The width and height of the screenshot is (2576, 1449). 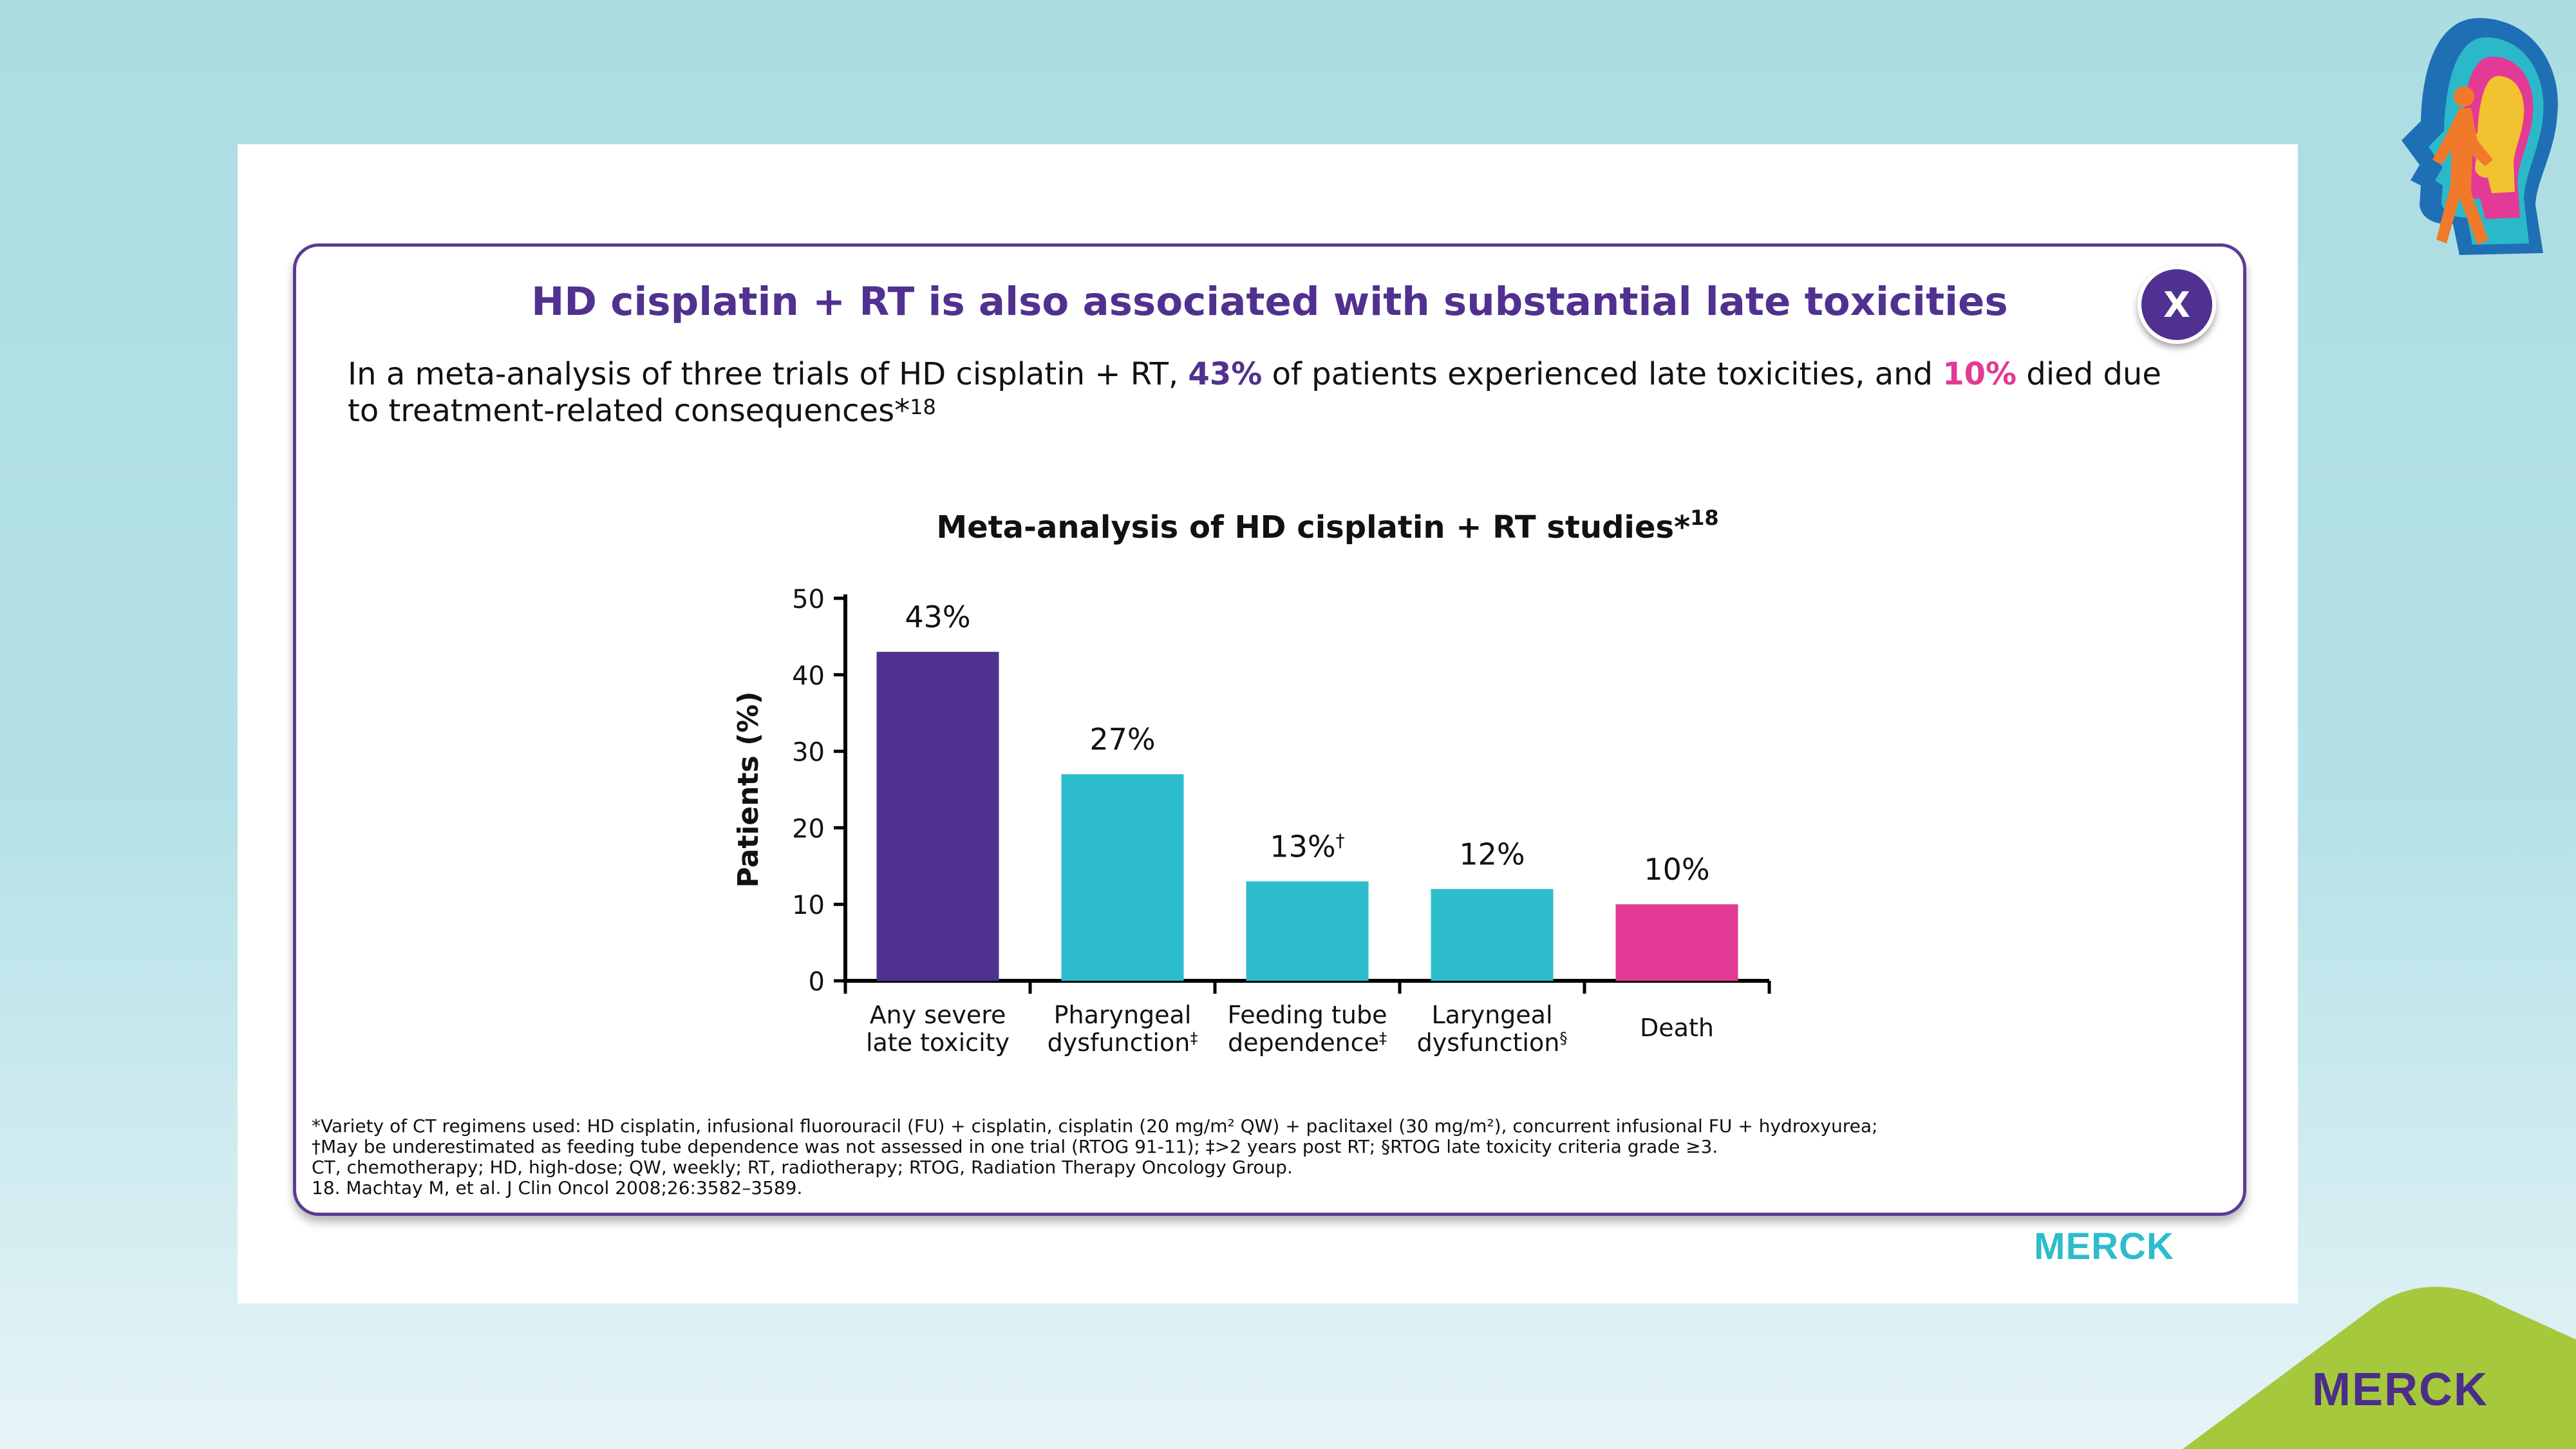 What do you see at coordinates (808, 906) in the screenshot?
I see `y-tick-label: 10` at bounding box center [808, 906].